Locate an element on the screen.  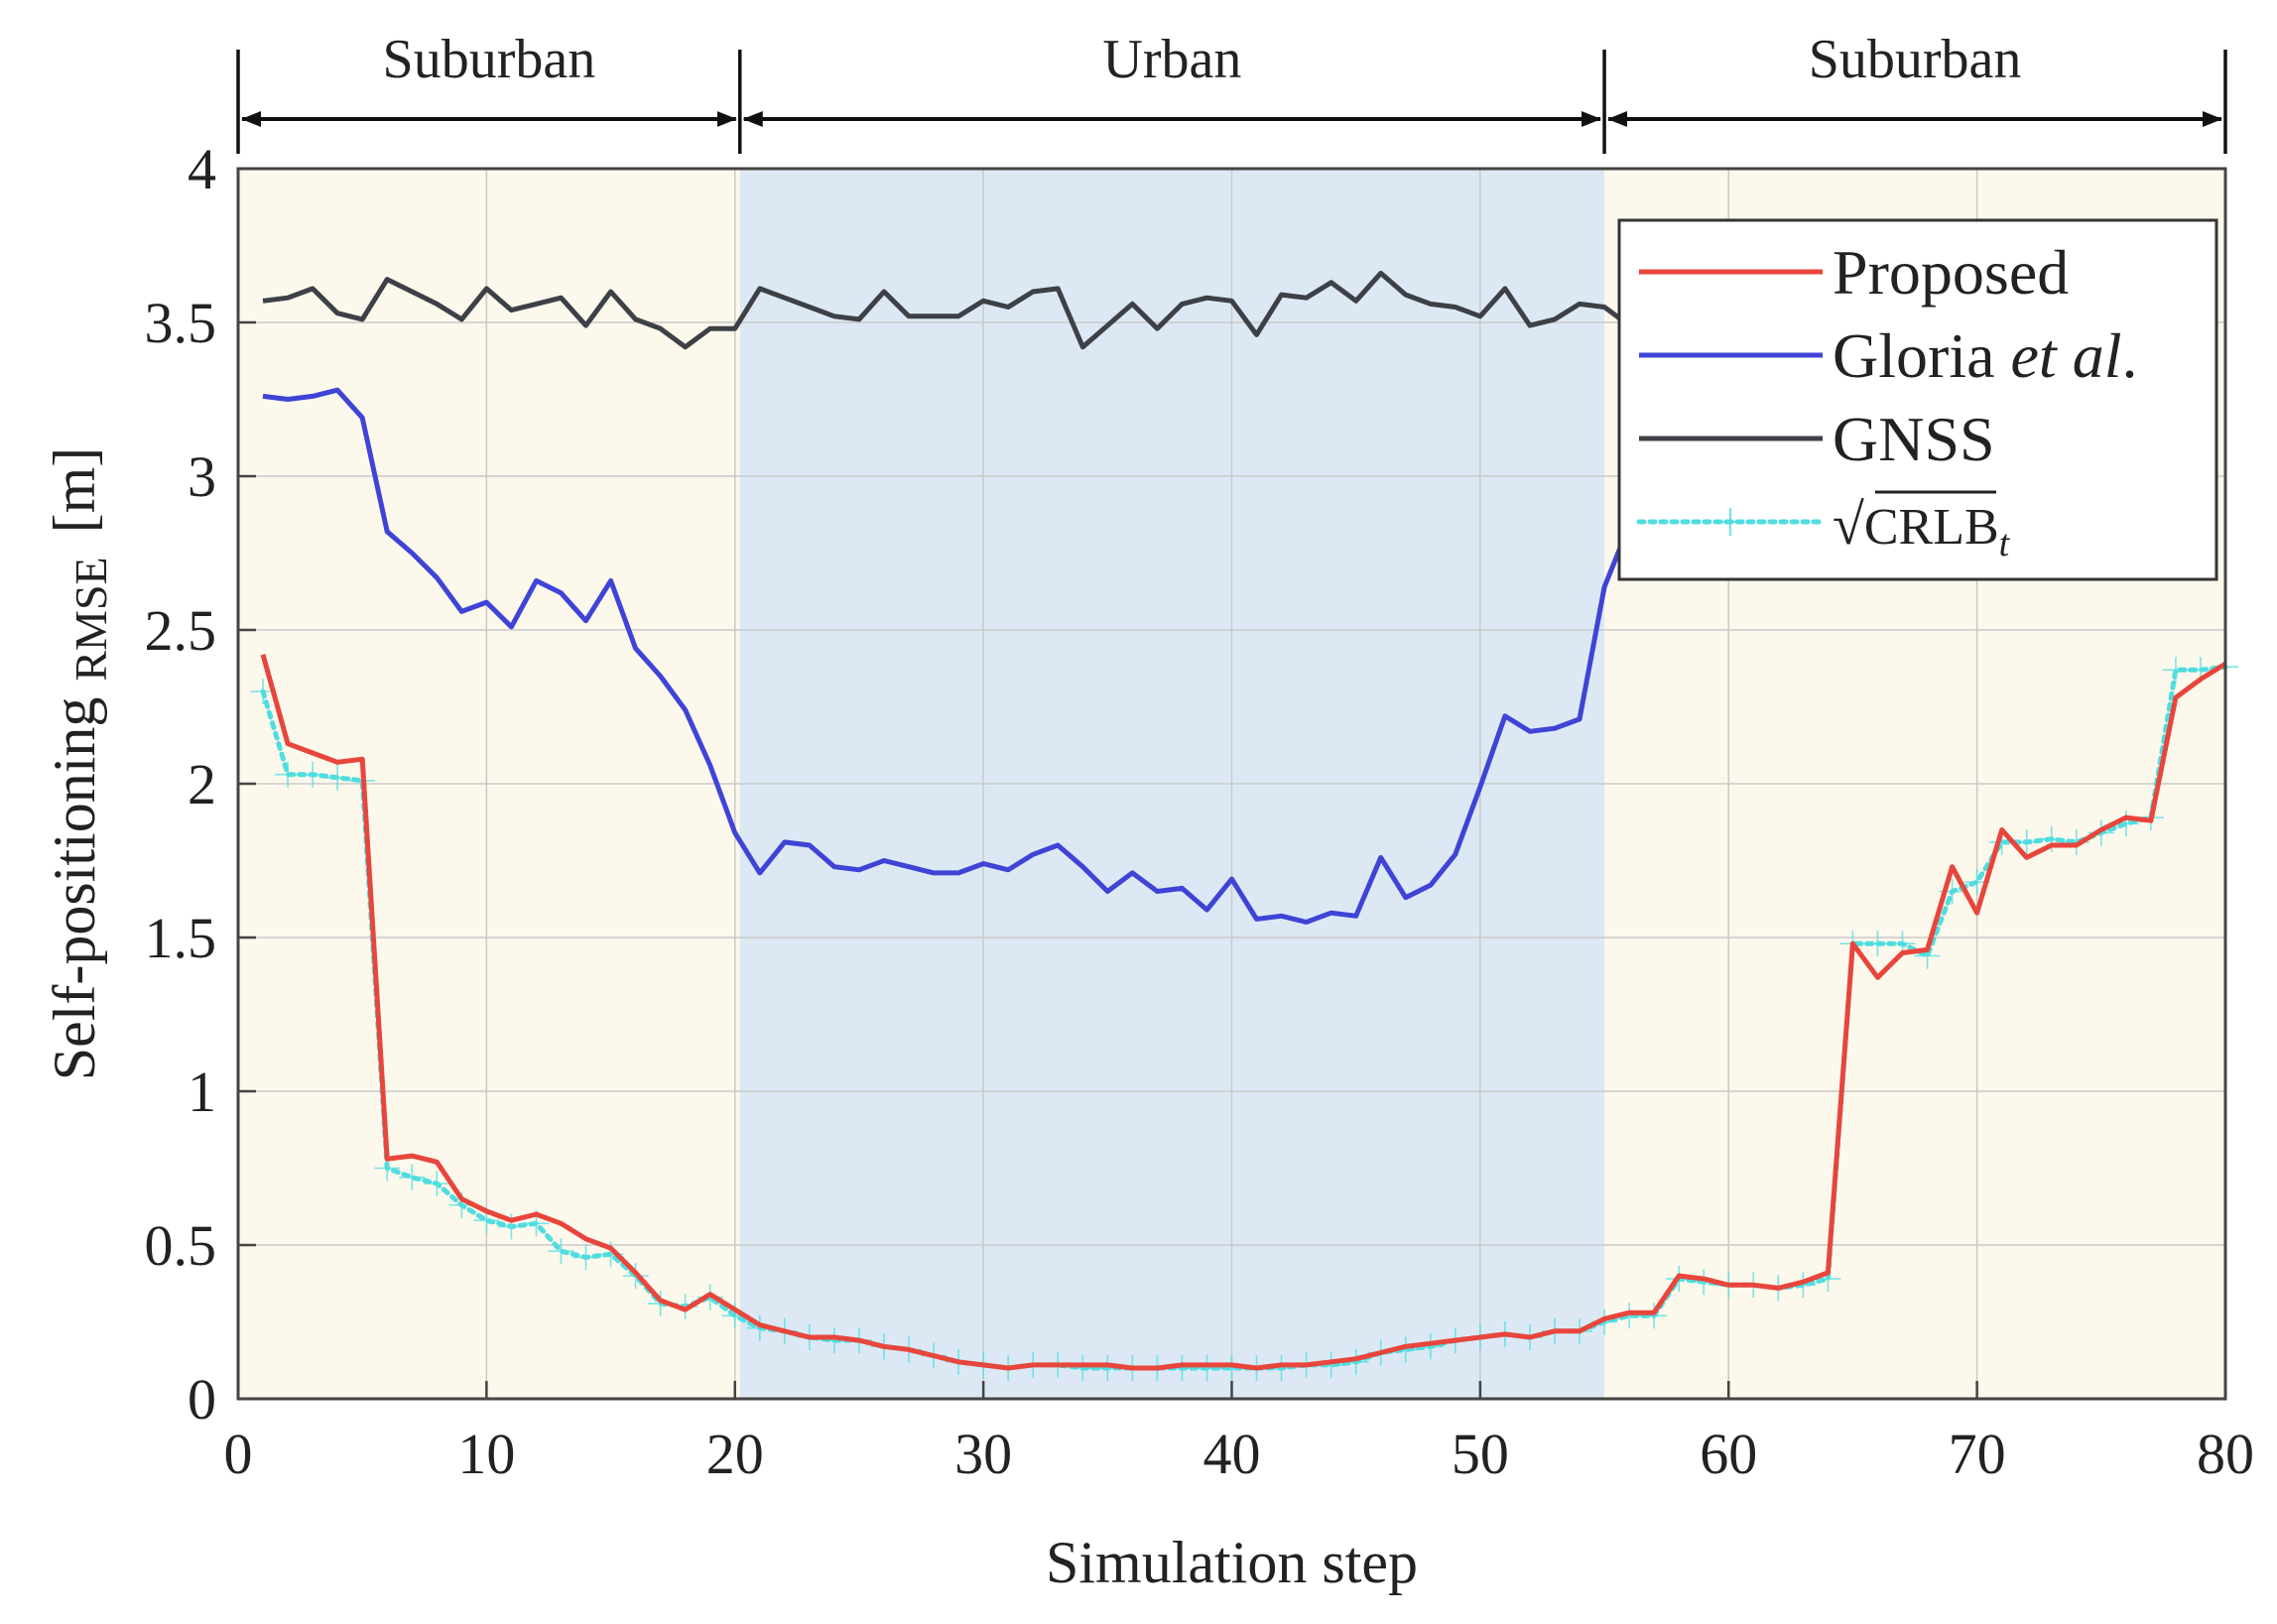
x-tick-label-8: 80 is located at coordinates (2225, 1454).